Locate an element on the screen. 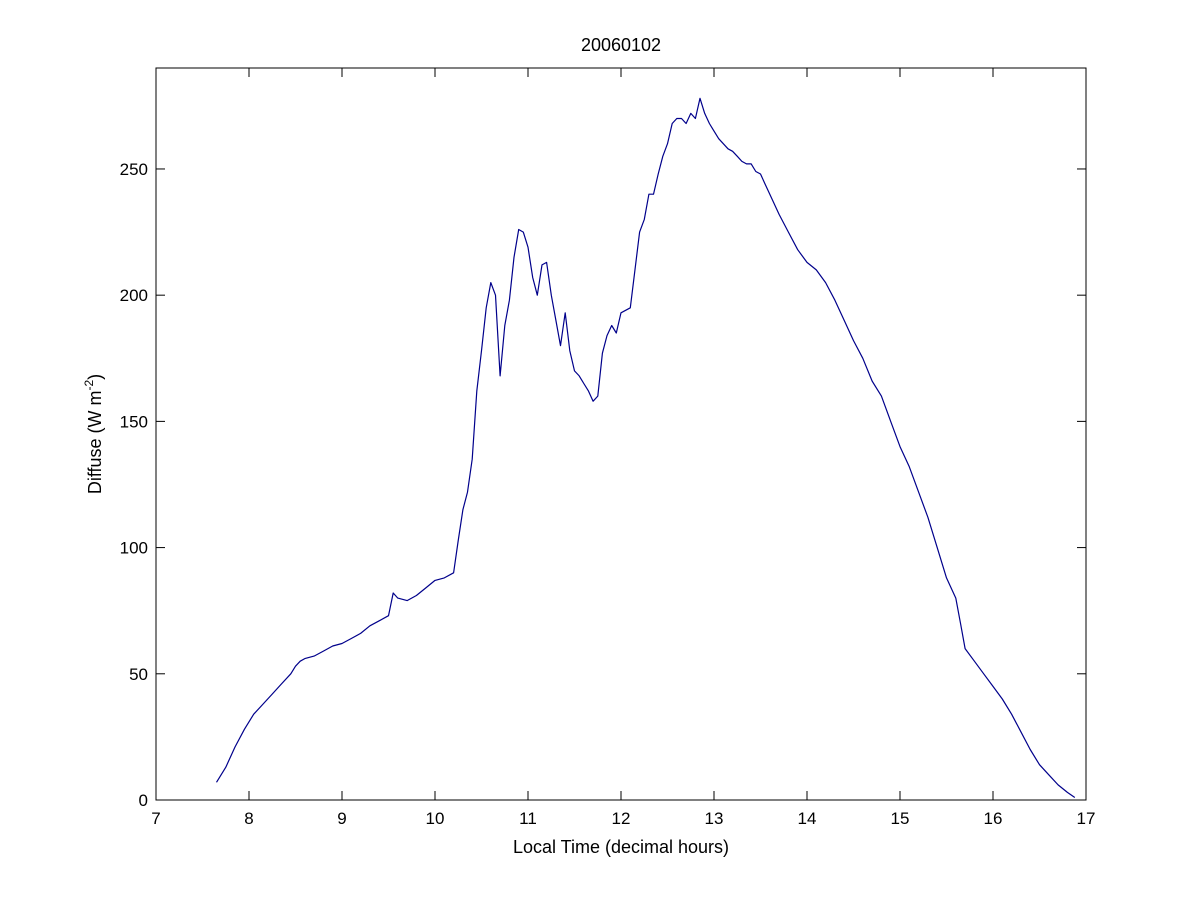  y-tick-label: 100 is located at coordinates (134, 548).